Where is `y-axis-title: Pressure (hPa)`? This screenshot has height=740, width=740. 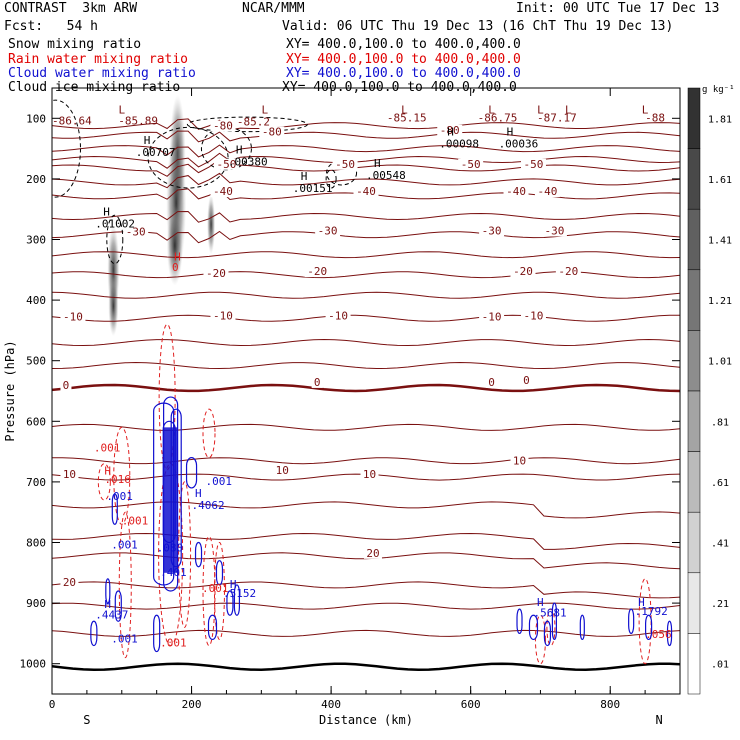
y-axis-title: Pressure (hPa) is located at coordinates (10, 390).